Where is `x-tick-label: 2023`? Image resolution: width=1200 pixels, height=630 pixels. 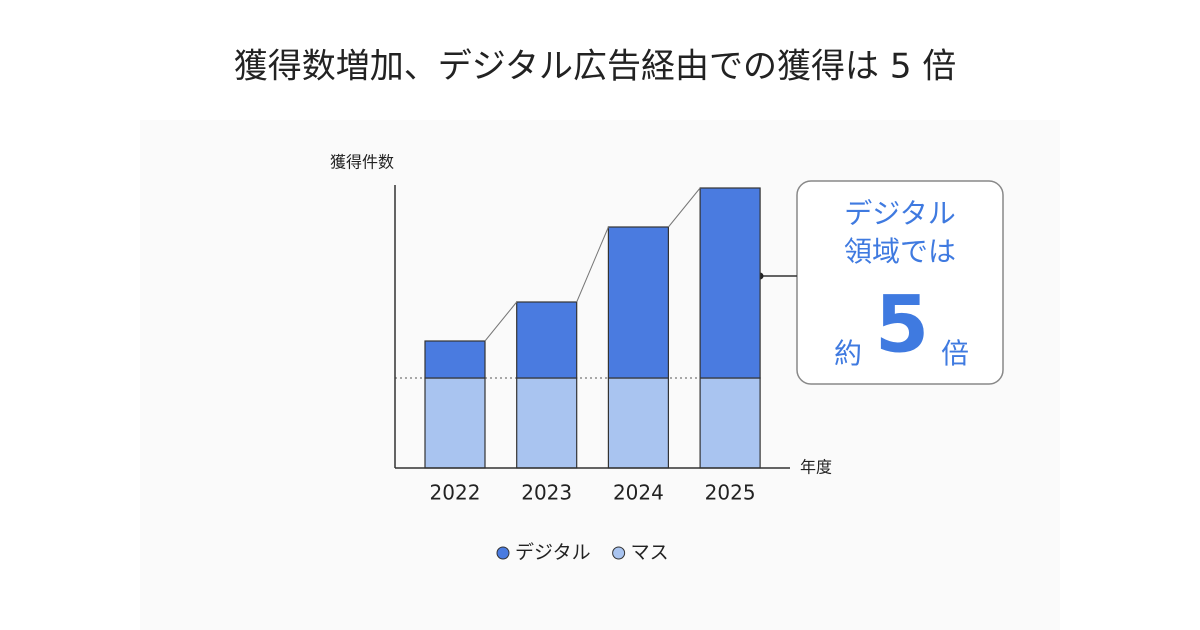 x-tick-label: 2023 is located at coordinates (546, 493).